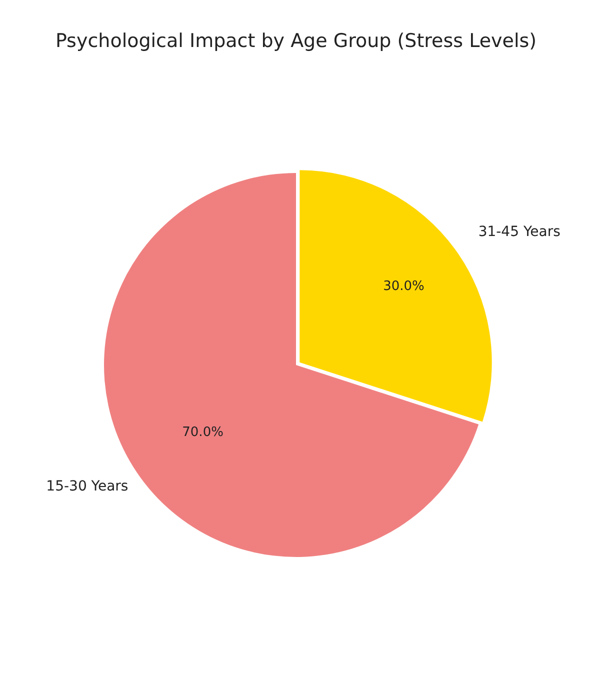  What do you see at coordinates (403, 286) in the screenshot?
I see `data-label: 30.0%` at bounding box center [403, 286].